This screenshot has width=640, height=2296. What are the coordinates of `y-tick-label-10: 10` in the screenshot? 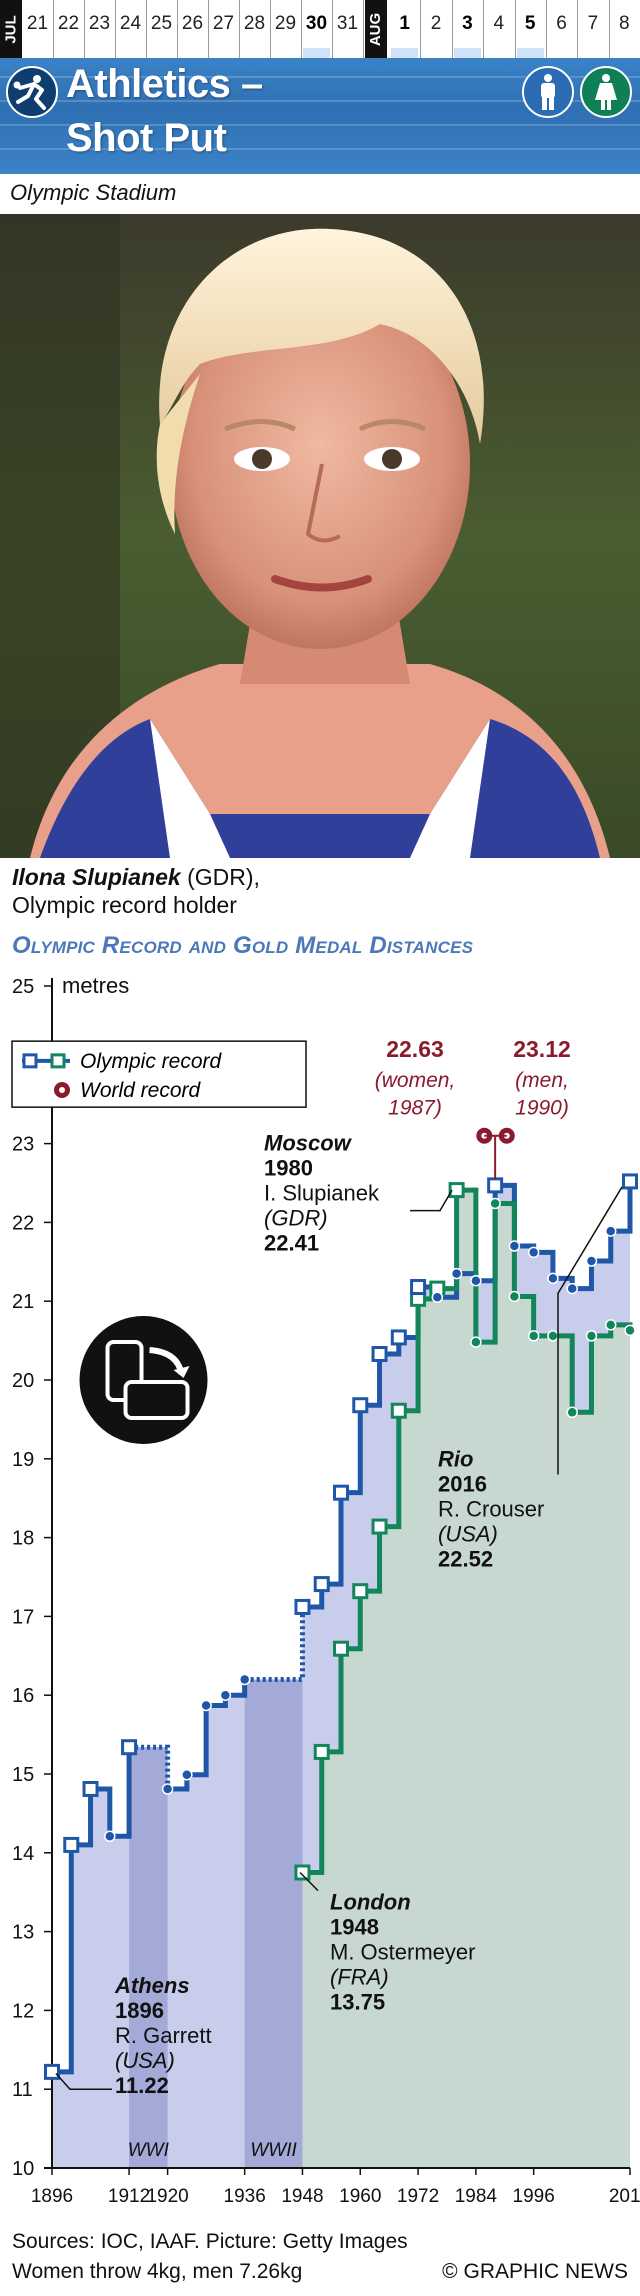 It's located at (23, 2169).